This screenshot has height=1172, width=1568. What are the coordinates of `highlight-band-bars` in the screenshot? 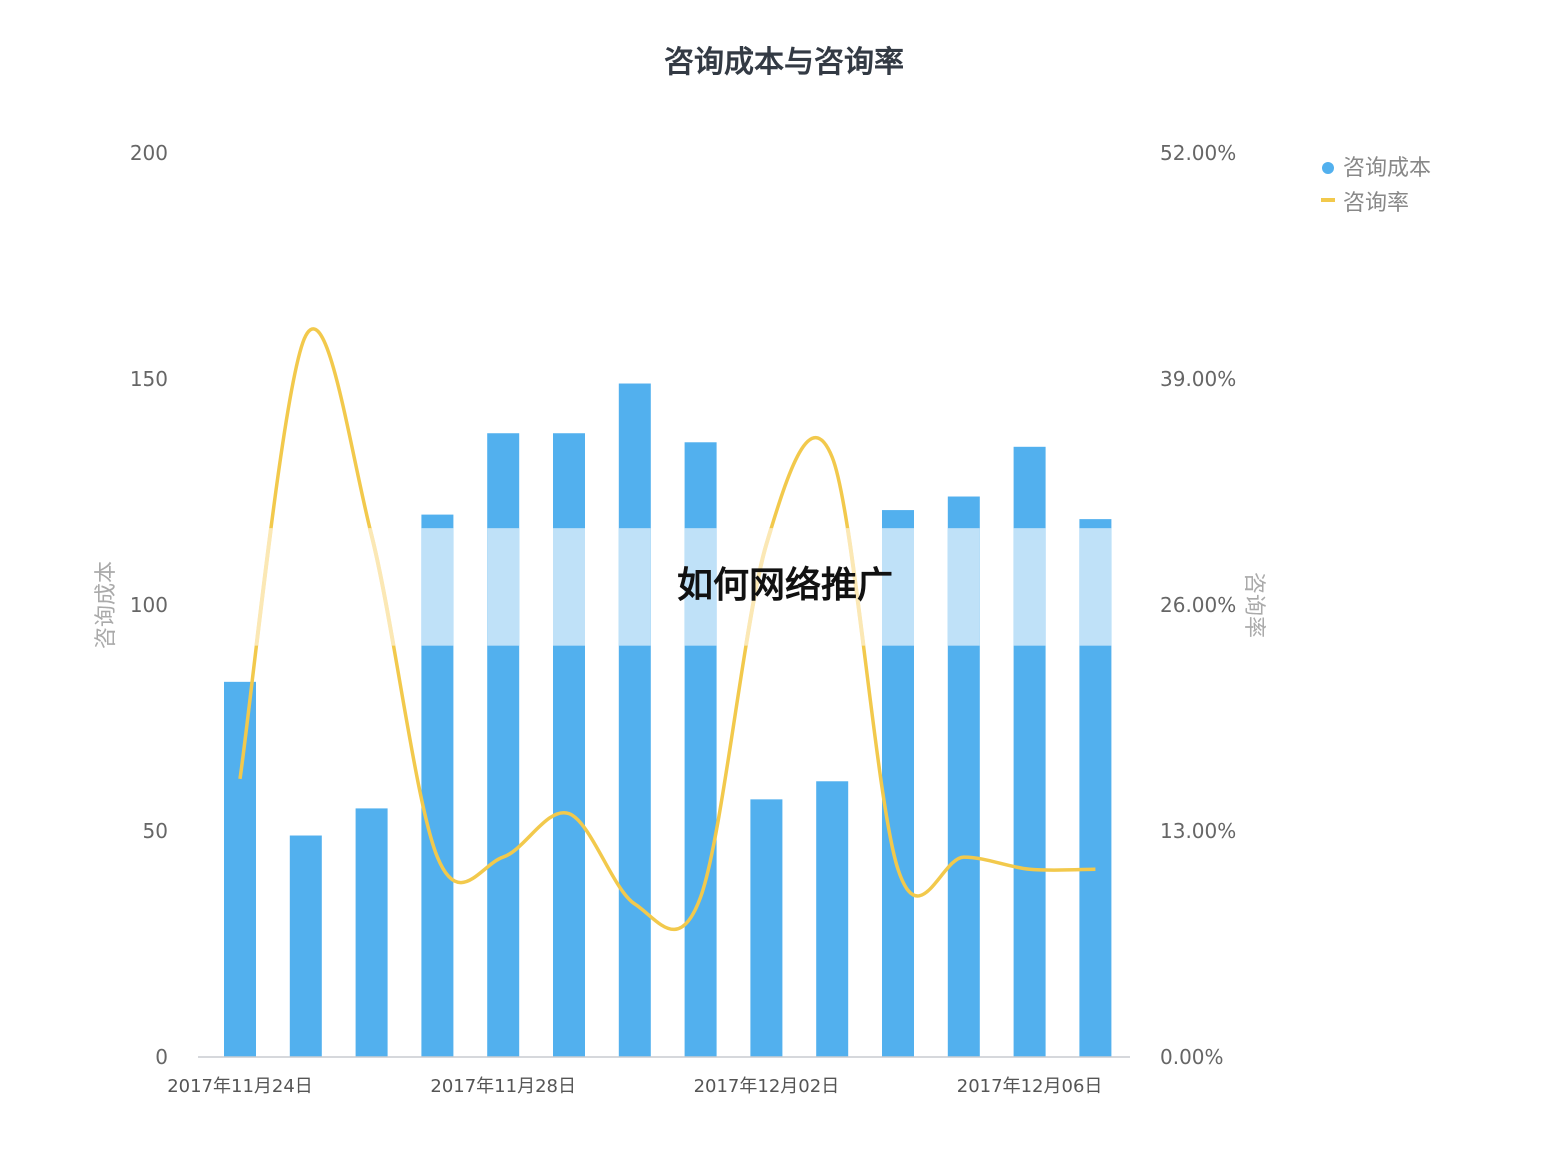 It's located at (766, 587).